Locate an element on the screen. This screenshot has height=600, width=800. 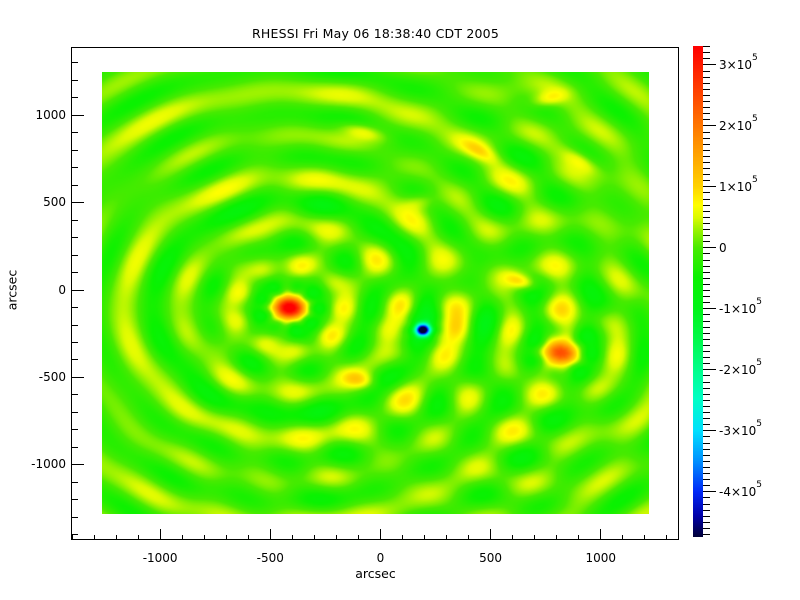
x-axis-label: arcsec is located at coordinates (375, 573).